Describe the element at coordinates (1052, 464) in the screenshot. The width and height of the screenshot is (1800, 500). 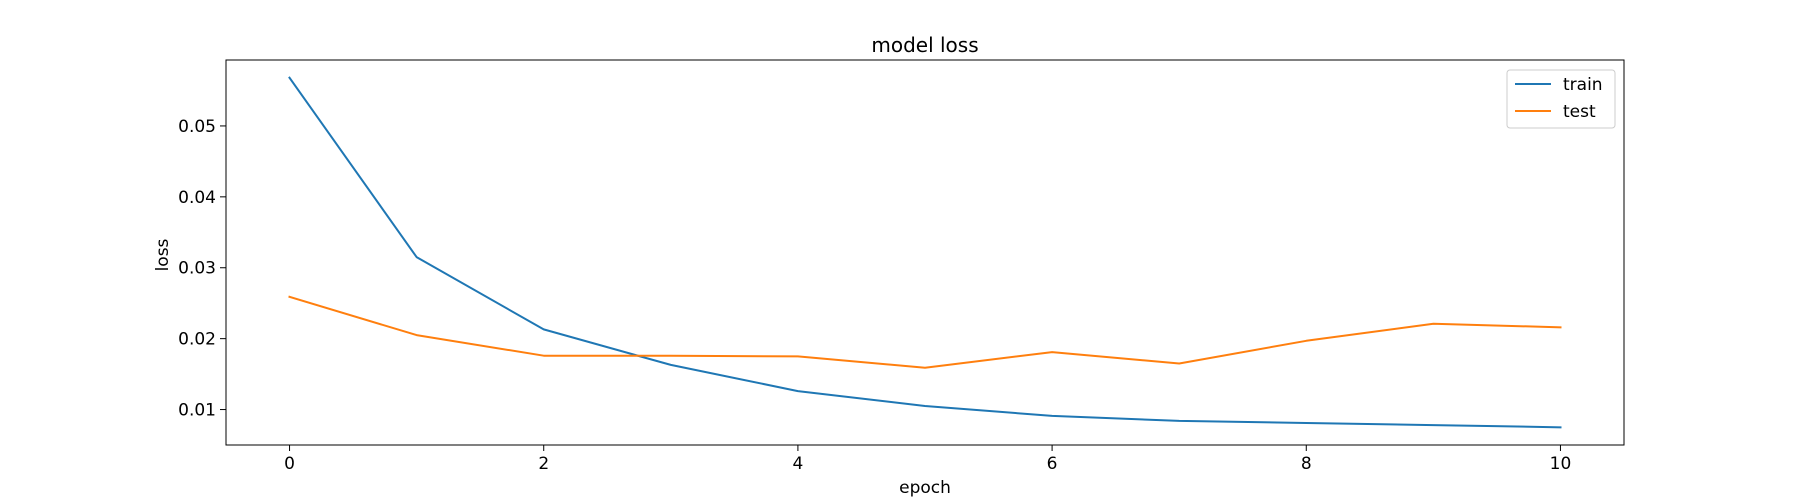
I see `x-tick-label: 6` at that location.